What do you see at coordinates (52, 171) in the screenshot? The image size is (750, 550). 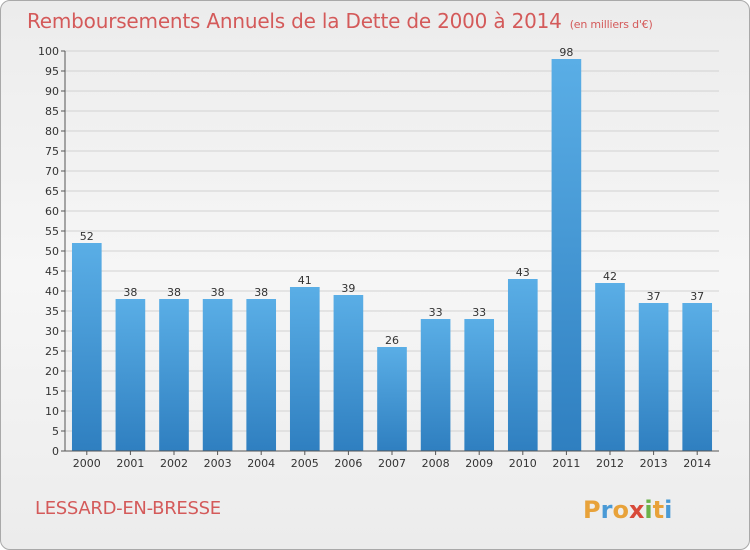 I see `y-tick-label: 70` at bounding box center [52, 171].